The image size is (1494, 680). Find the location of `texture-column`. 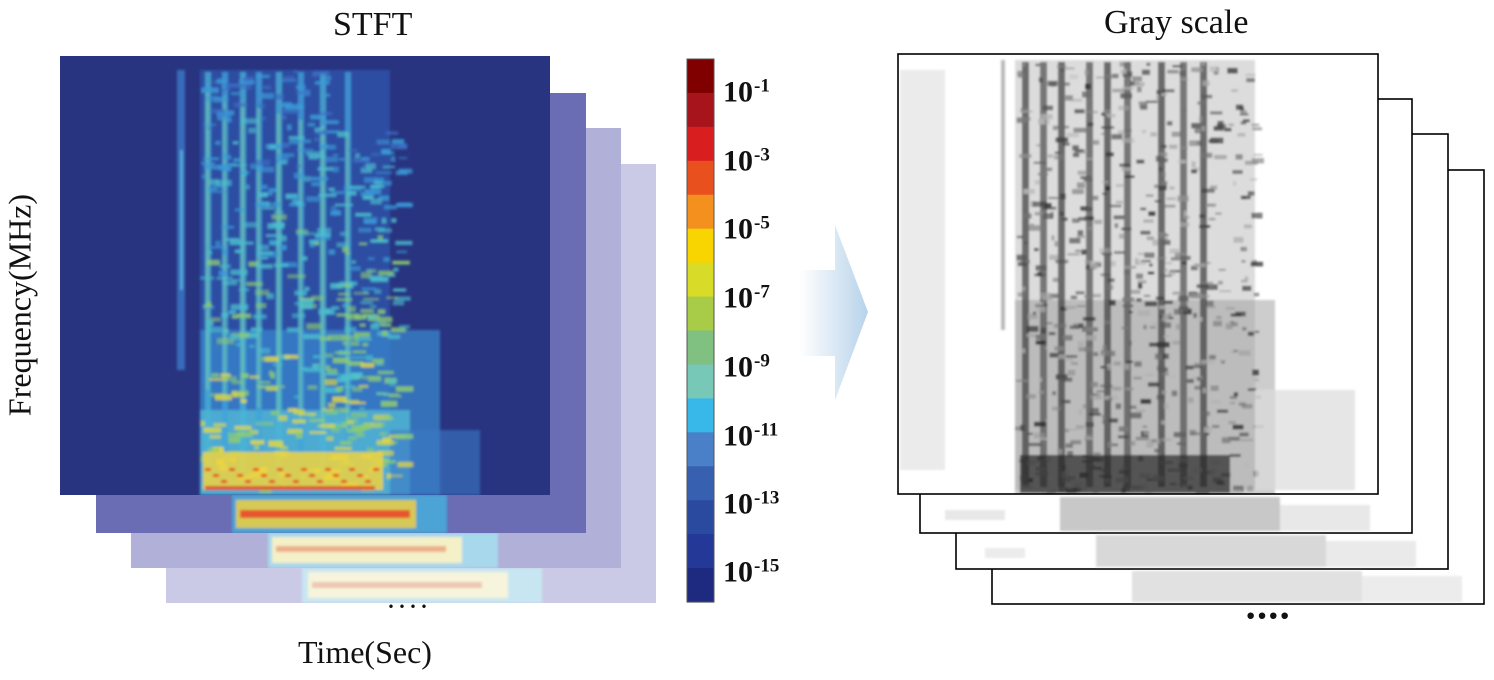

texture-column is located at coordinates (1183, 274).